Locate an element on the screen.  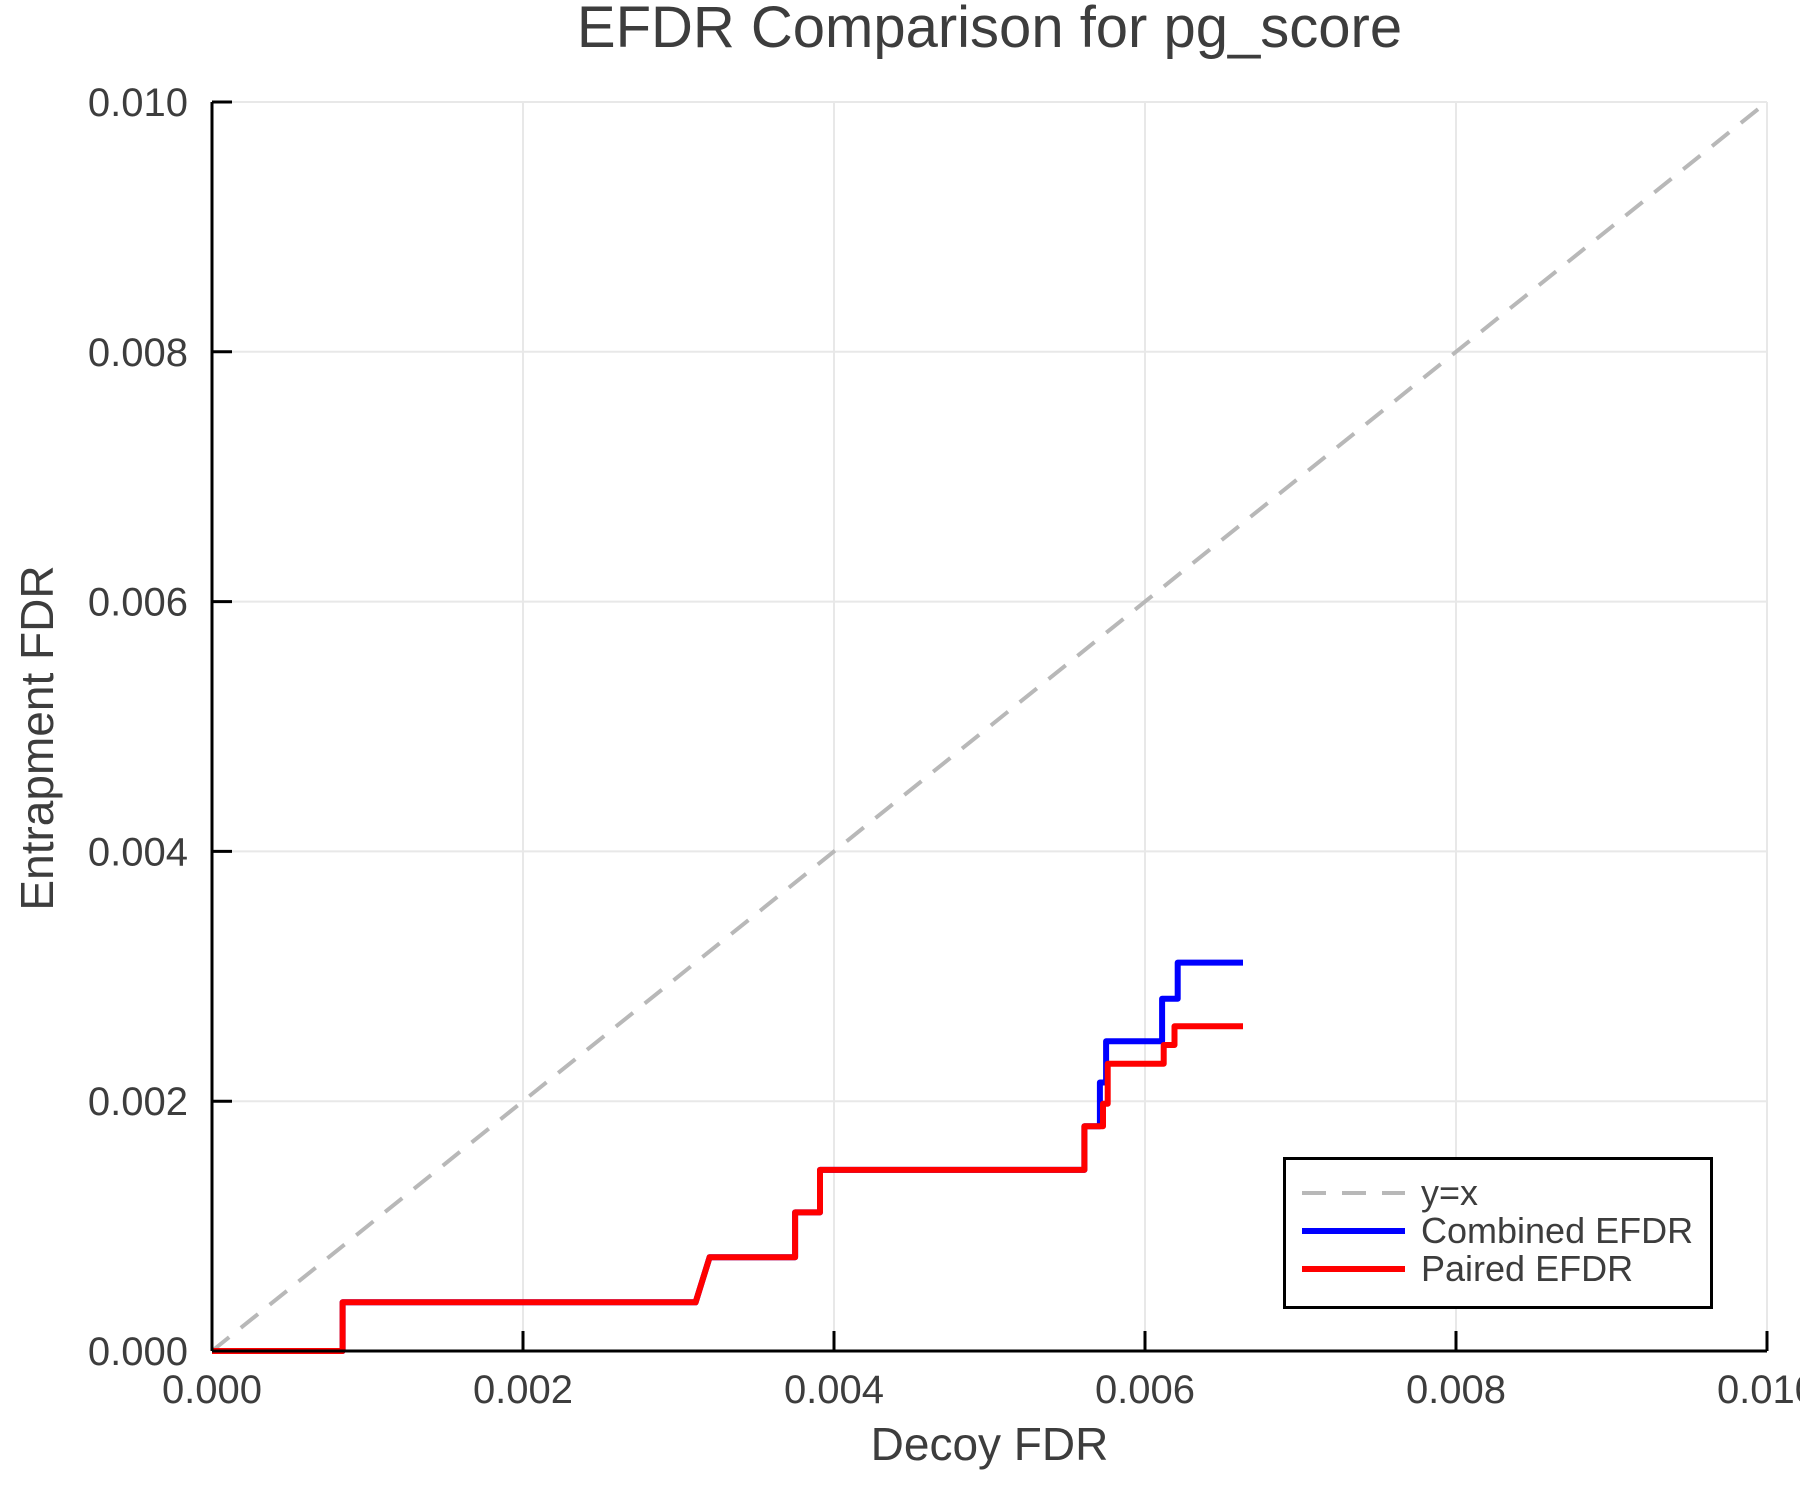
x-tick-label: 0.008 is located at coordinates (1456, 1390).